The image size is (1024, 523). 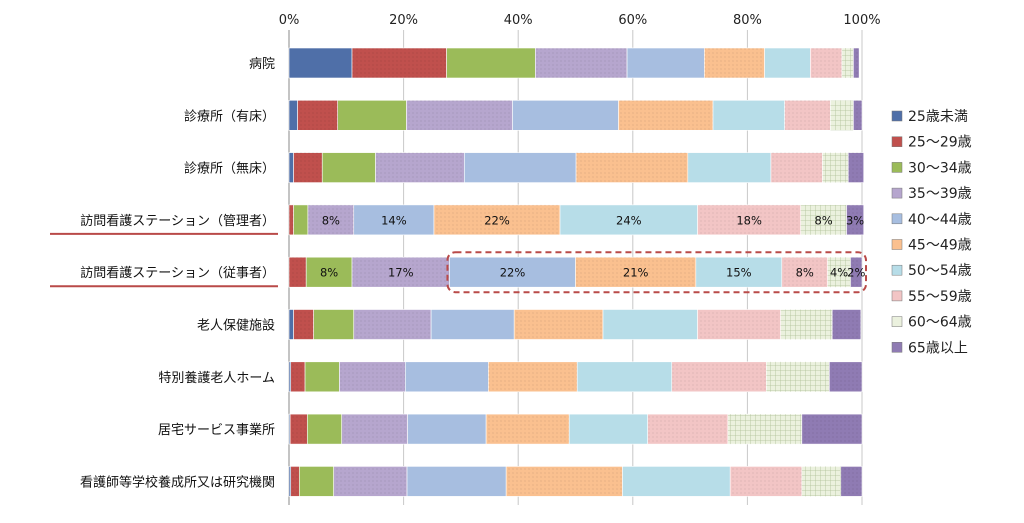 What do you see at coordinates (518, 20) in the screenshot?
I see `x-tick-label: 40%` at bounding box center [518, 20].